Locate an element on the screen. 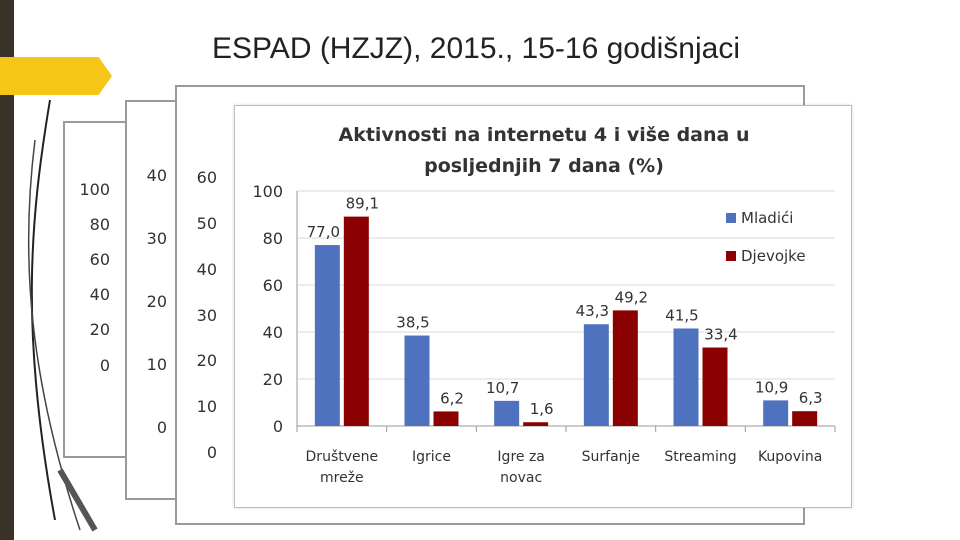  y-tick-label: 100 is located at coordinates (267, 191).